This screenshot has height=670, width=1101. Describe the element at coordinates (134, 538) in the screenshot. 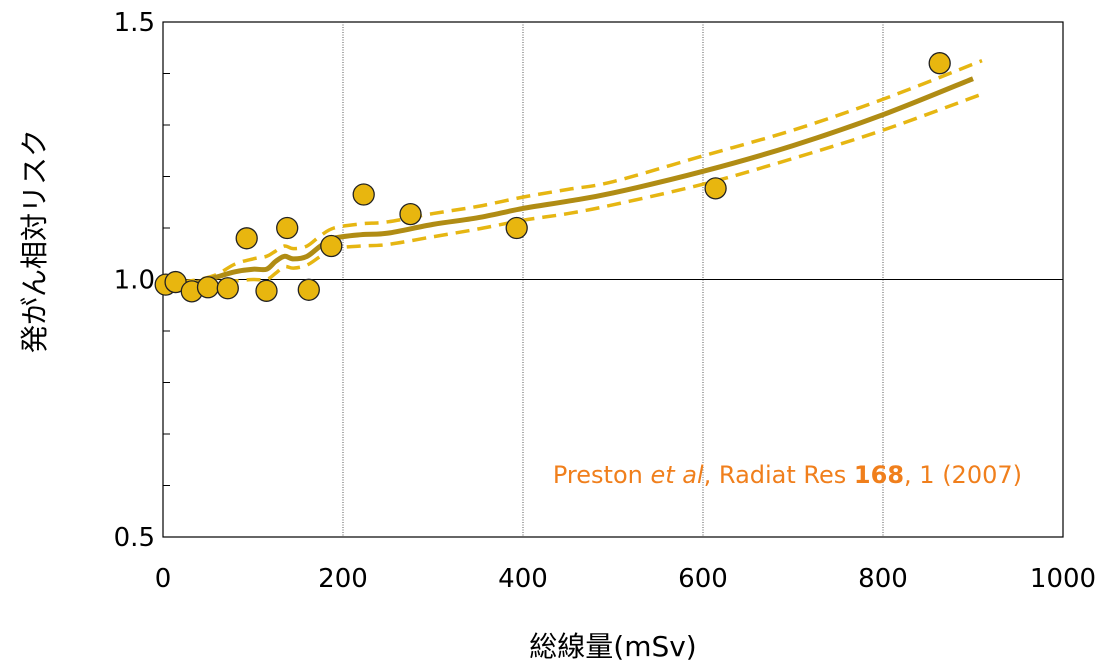

I see `y-tick-label: 0.5` at that location.